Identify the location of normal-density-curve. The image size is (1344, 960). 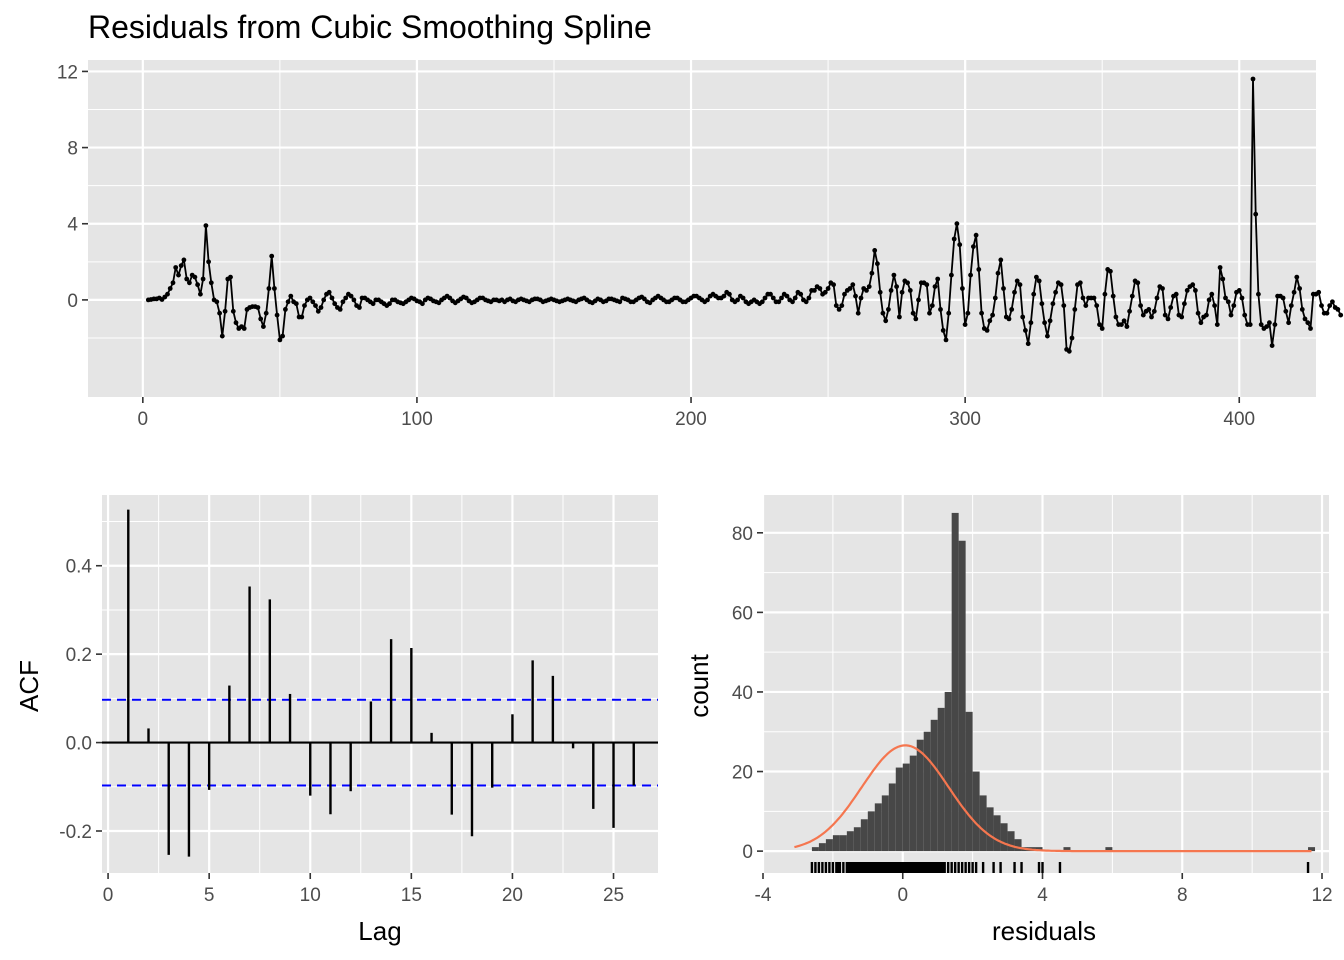
(1053, 798).